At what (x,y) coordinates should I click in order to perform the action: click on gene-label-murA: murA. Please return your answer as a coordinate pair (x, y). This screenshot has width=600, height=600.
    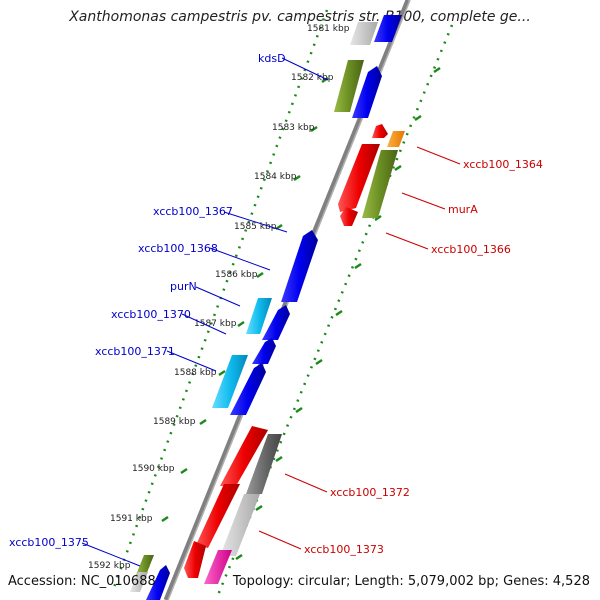
    Looking at the image, I should click on (463, 209).